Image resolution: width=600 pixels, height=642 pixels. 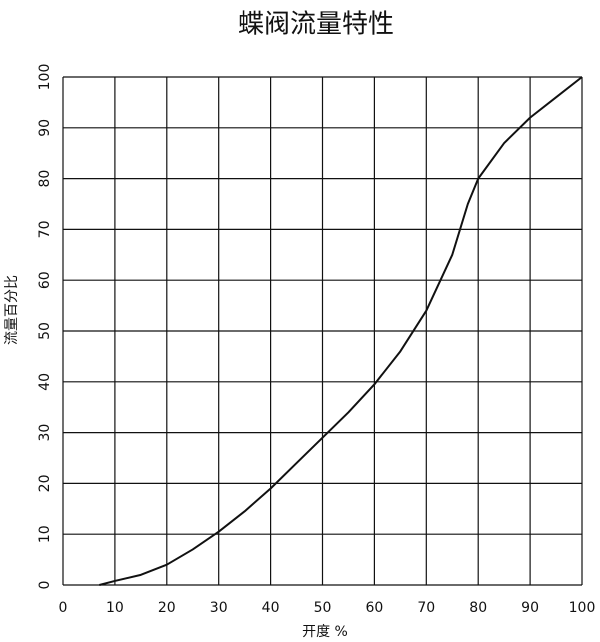 I want to click on y-tick-label: 20, so click(x=45, y=483).